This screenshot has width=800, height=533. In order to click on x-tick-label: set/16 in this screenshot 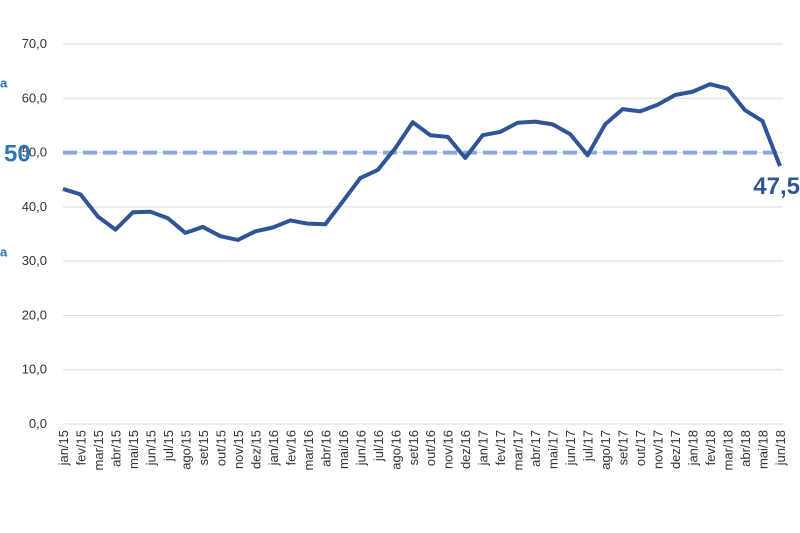, I will do `click(413, 447)`.